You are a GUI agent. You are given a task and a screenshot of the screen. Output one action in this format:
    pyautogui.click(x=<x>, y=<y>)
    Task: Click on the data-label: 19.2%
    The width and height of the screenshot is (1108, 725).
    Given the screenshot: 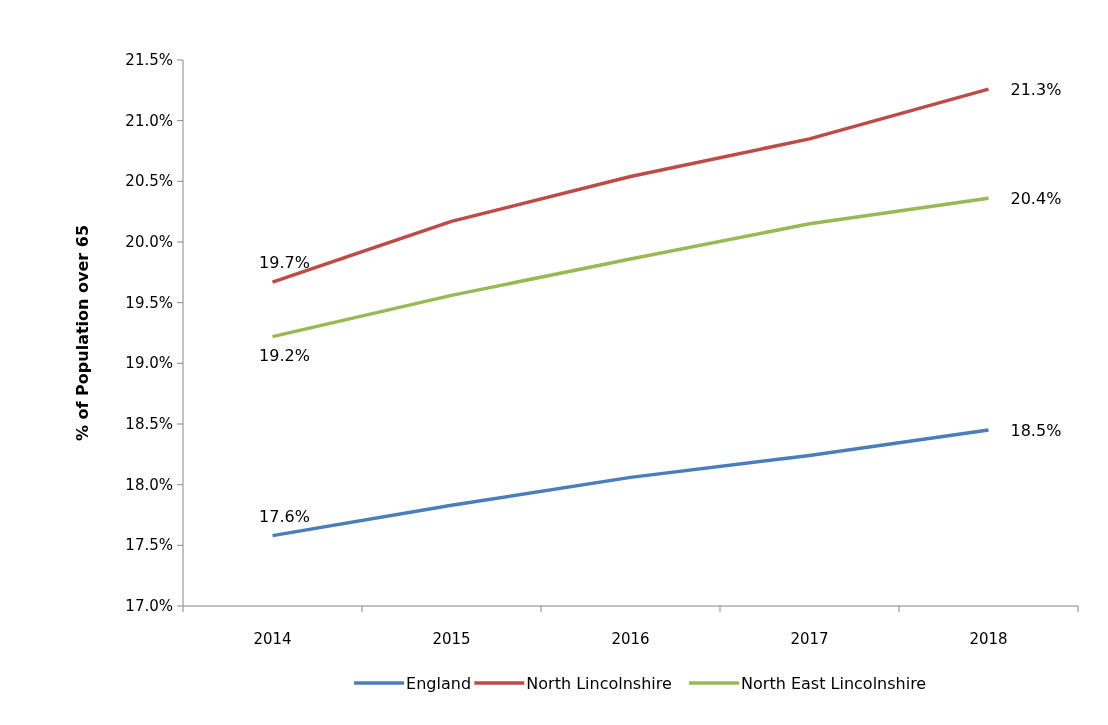 What is the action you would take?
    pyautogui.click(x=284, y=355)
    